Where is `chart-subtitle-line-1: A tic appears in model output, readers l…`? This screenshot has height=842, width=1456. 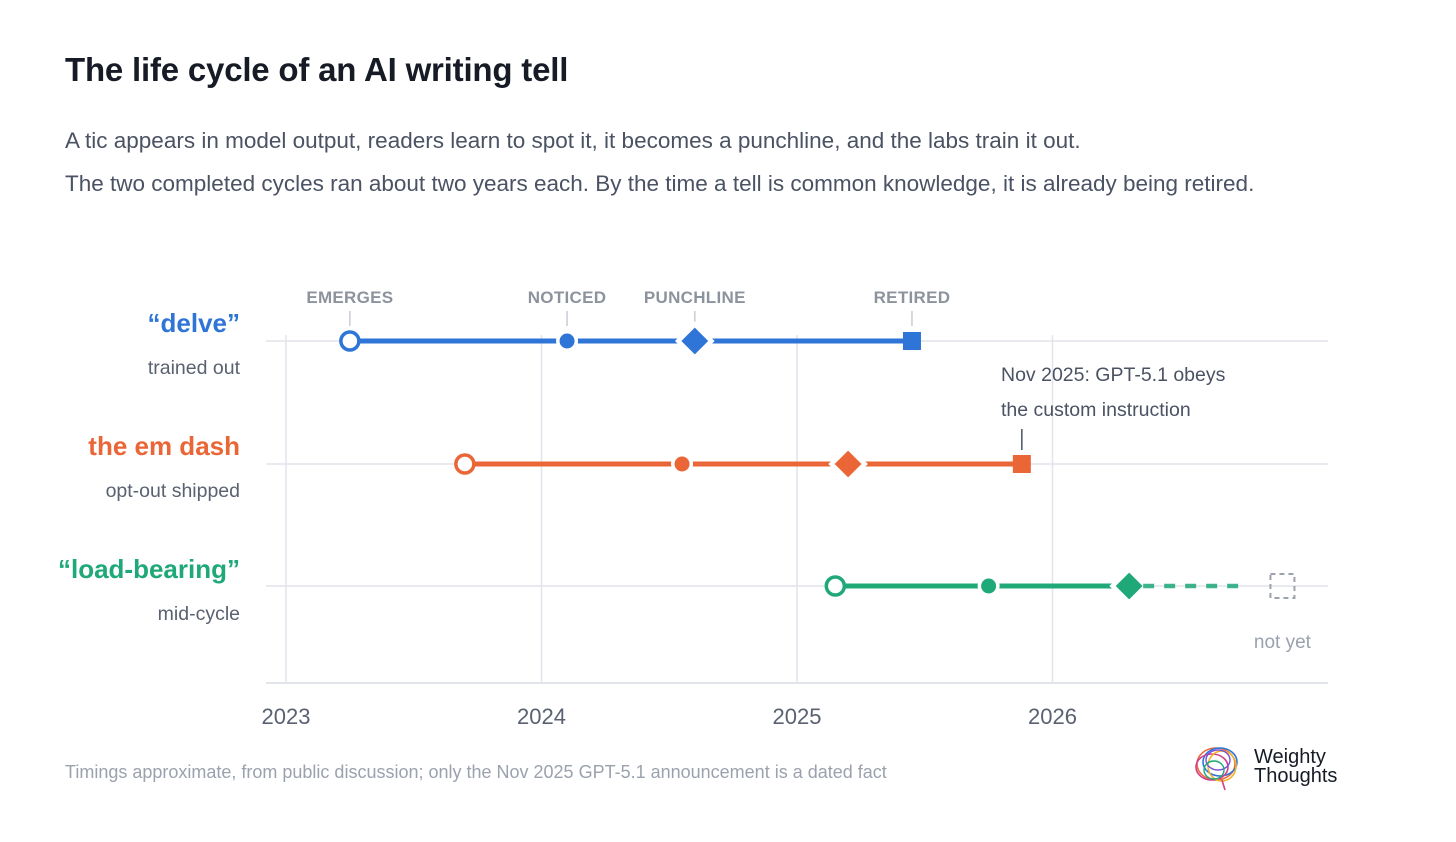 chart-subtitle-line-1: A tic appears in model output, readers l… is located at coordinates (573, 140).